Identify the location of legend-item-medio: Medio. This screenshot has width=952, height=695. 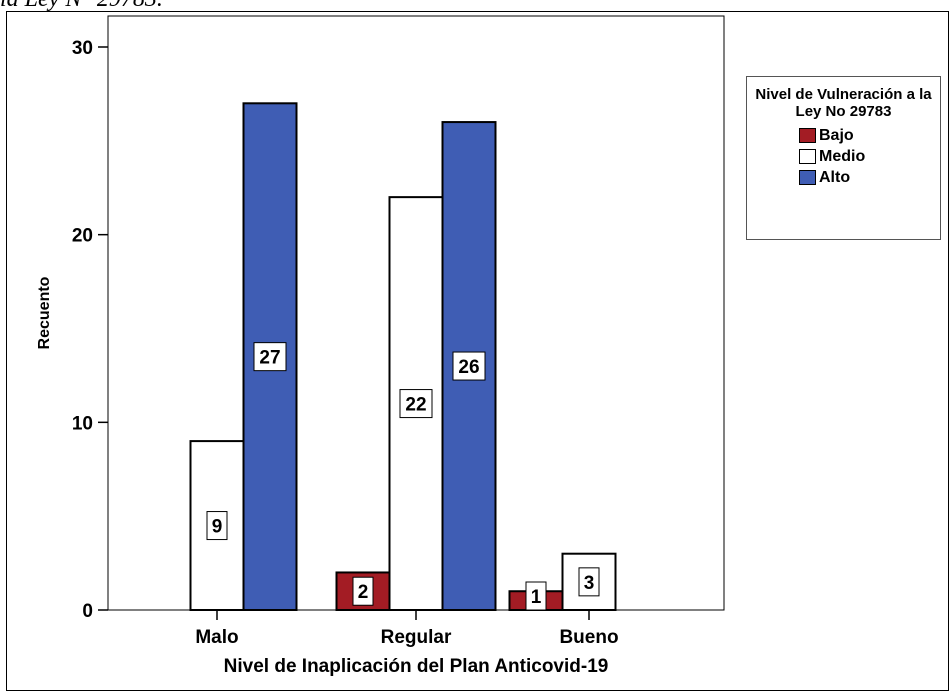
(869, 156).